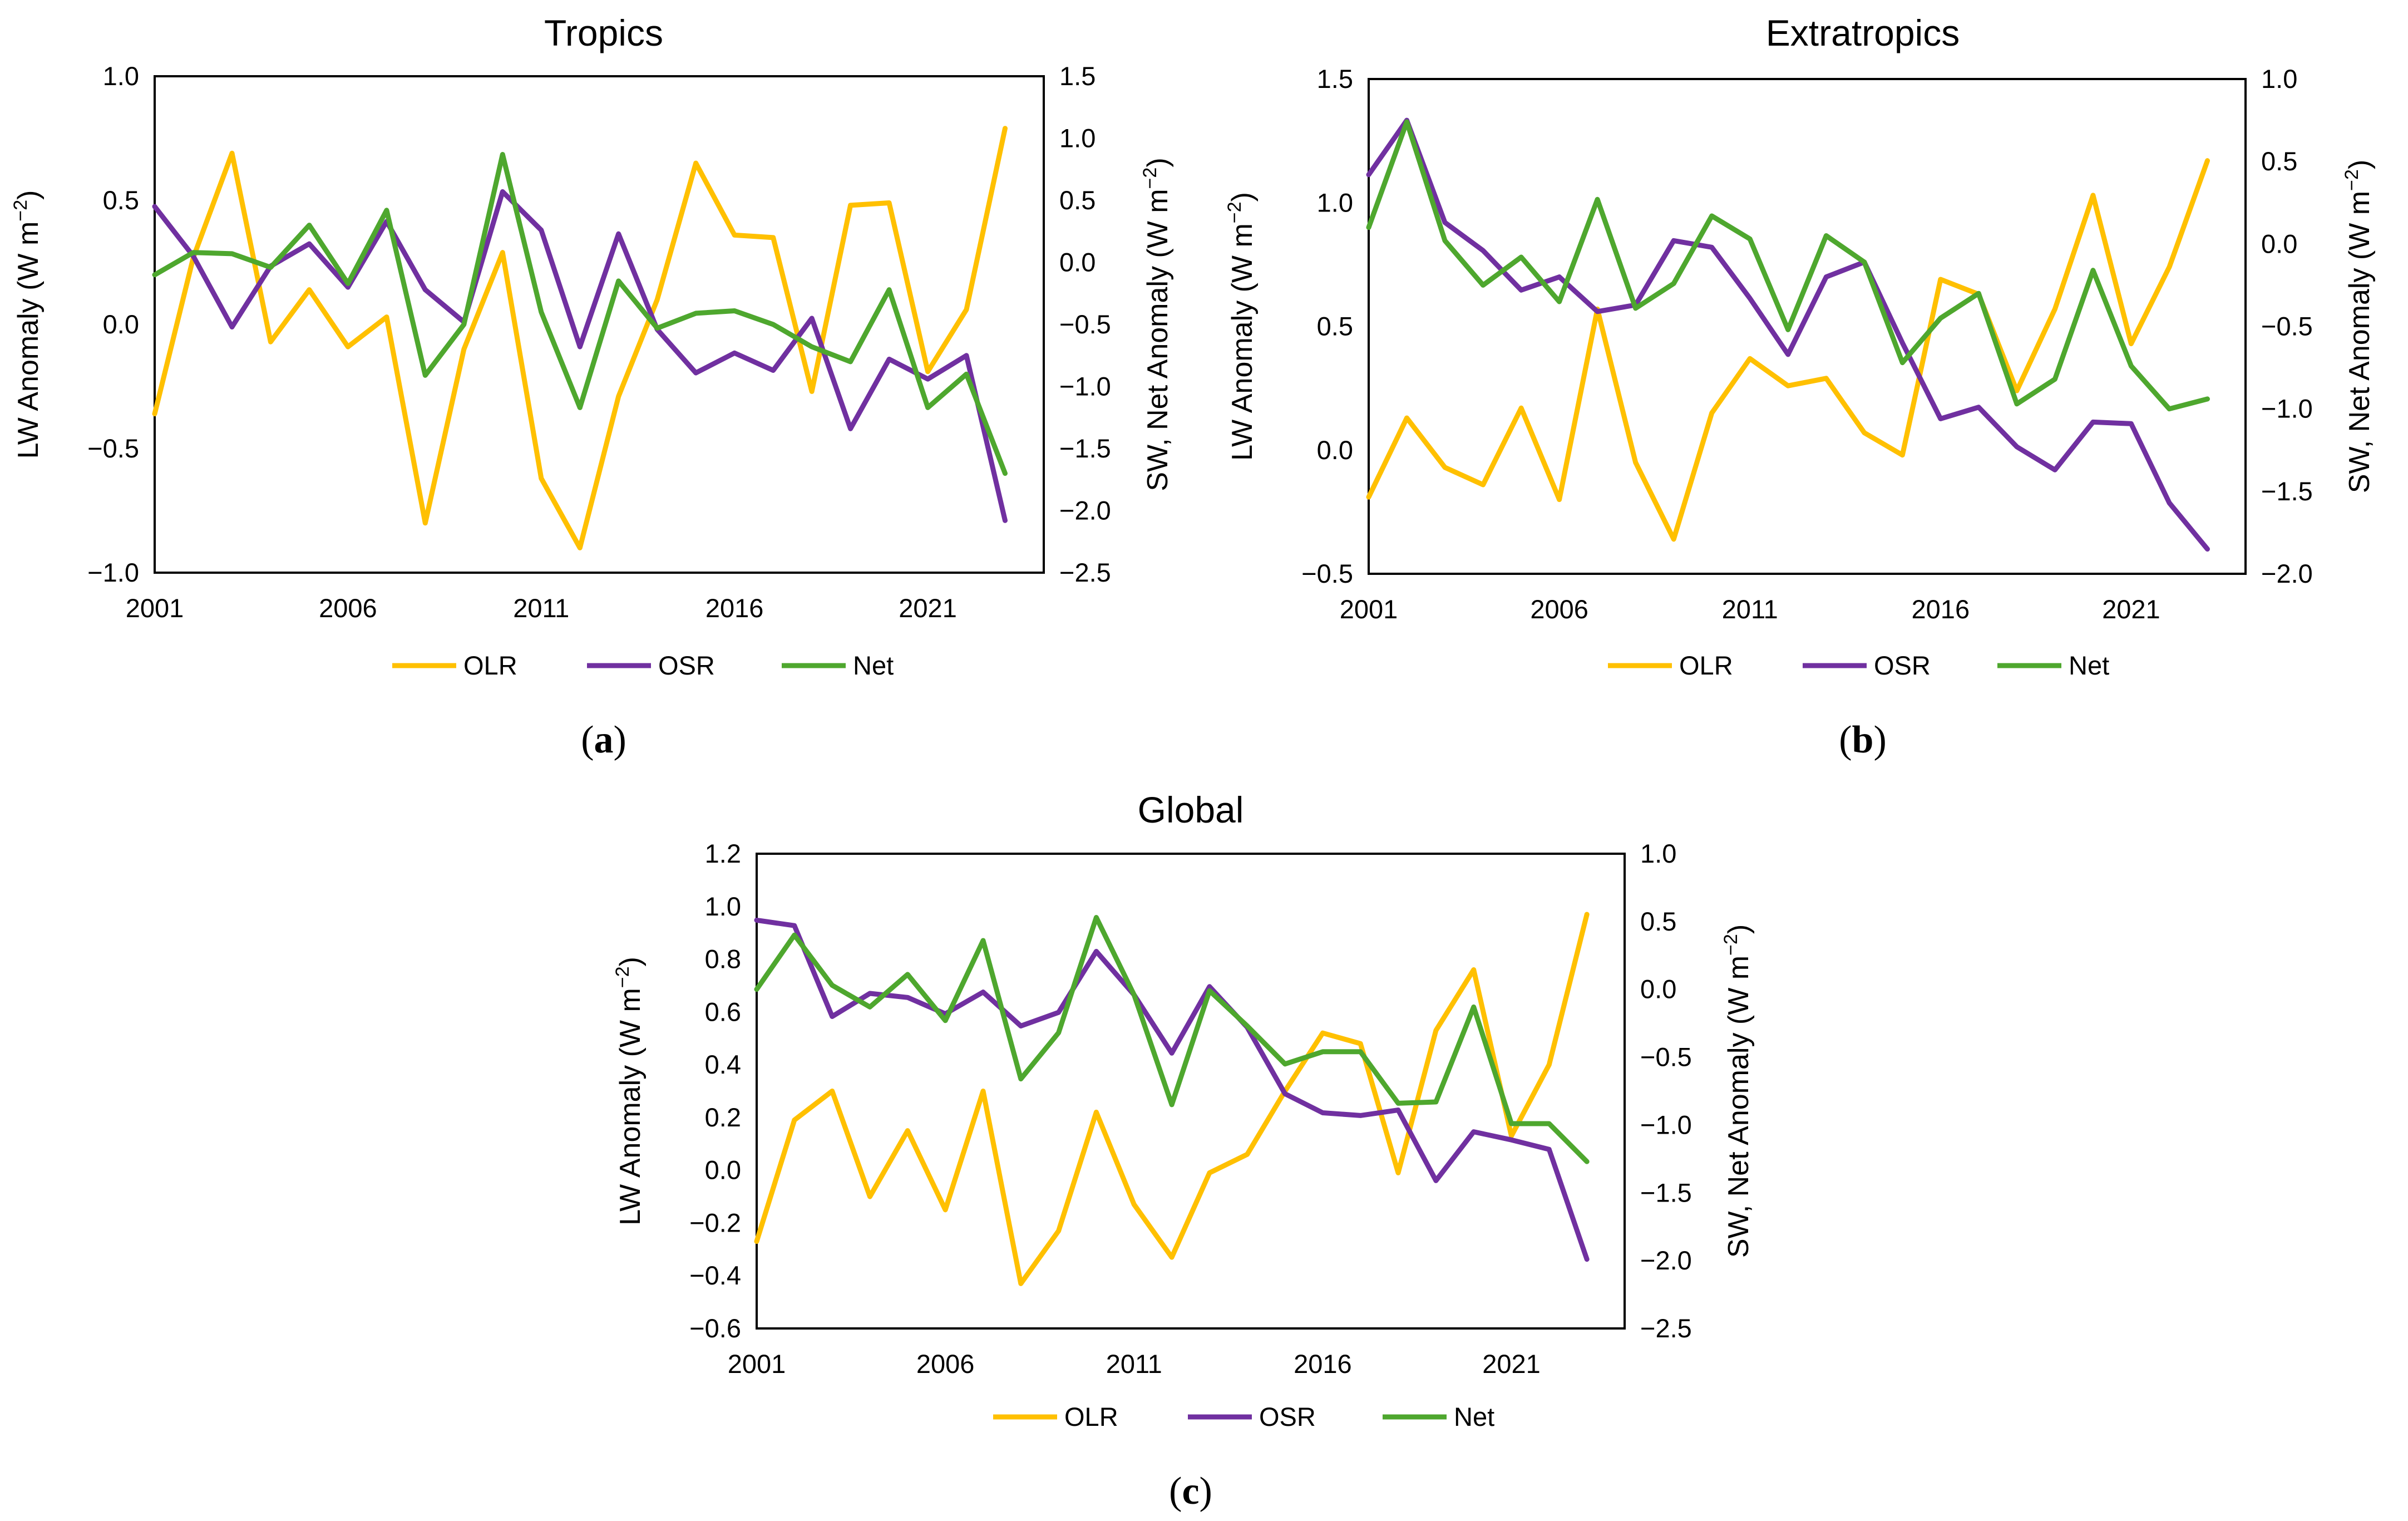 This screenshot has height=1521, width=2408. What do you see at coordinates (1327, 573) in the screenshot?
I see `y-left-tick-label: −0.5` at bounding box center [1327, 573].